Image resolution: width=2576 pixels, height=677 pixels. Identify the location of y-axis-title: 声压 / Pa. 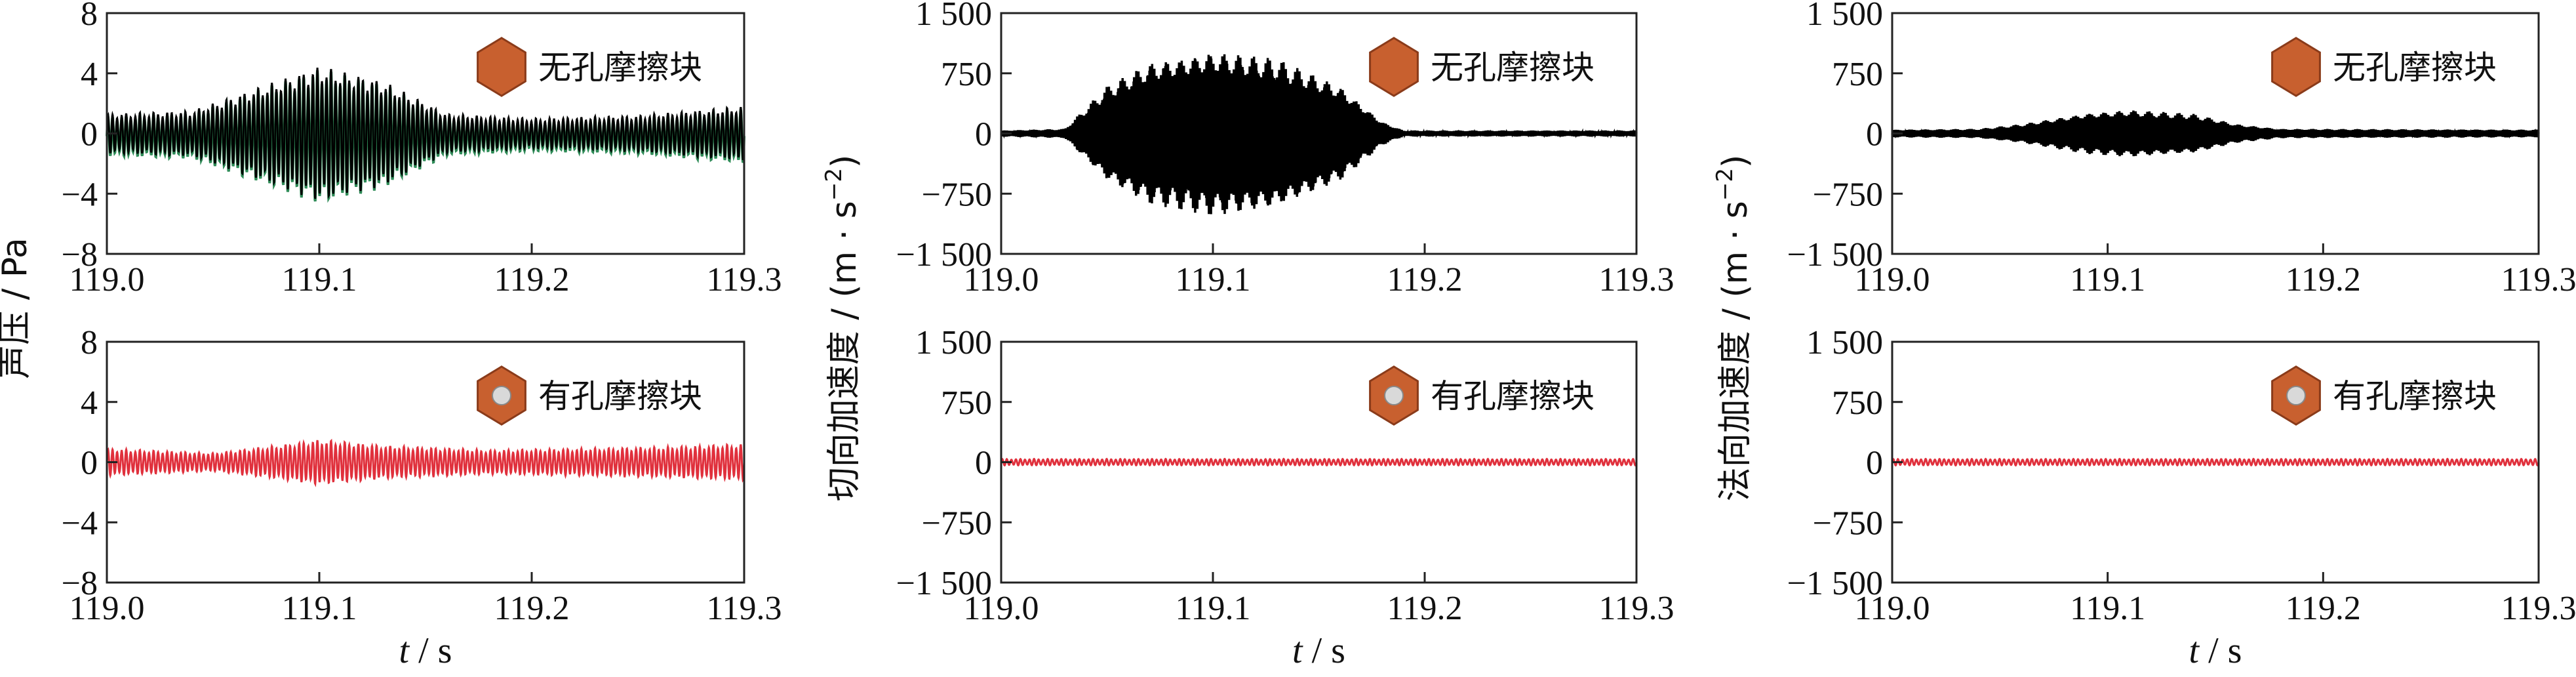
(17, 308).